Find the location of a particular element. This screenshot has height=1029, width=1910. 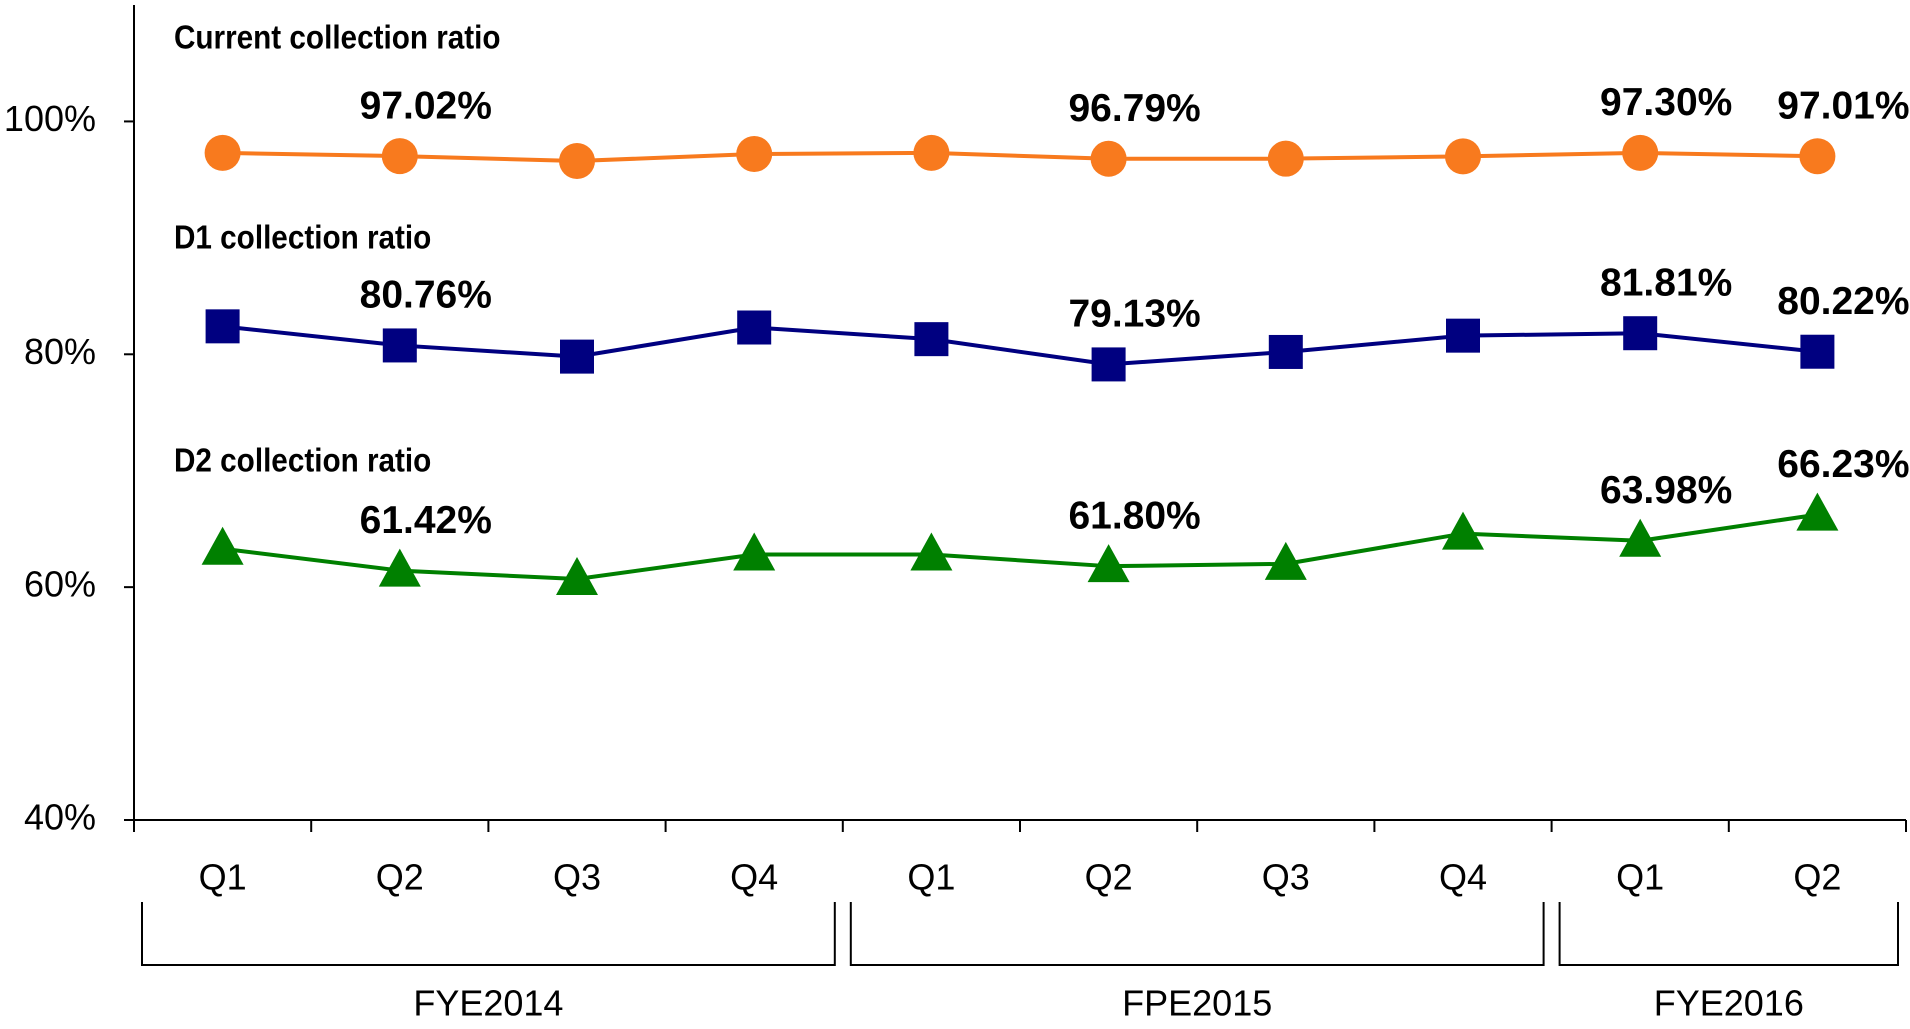

y-tick-label: 80% is located at coordinates (60, 351).